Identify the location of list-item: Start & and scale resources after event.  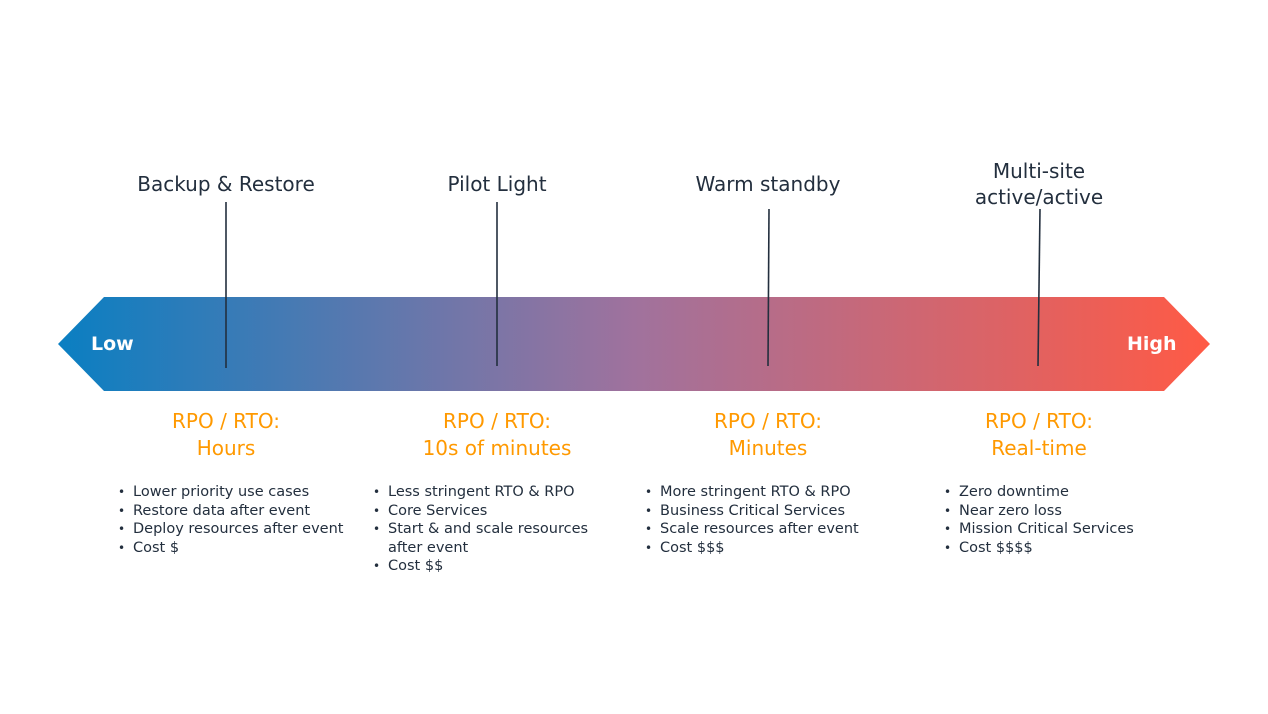
(498, 538).